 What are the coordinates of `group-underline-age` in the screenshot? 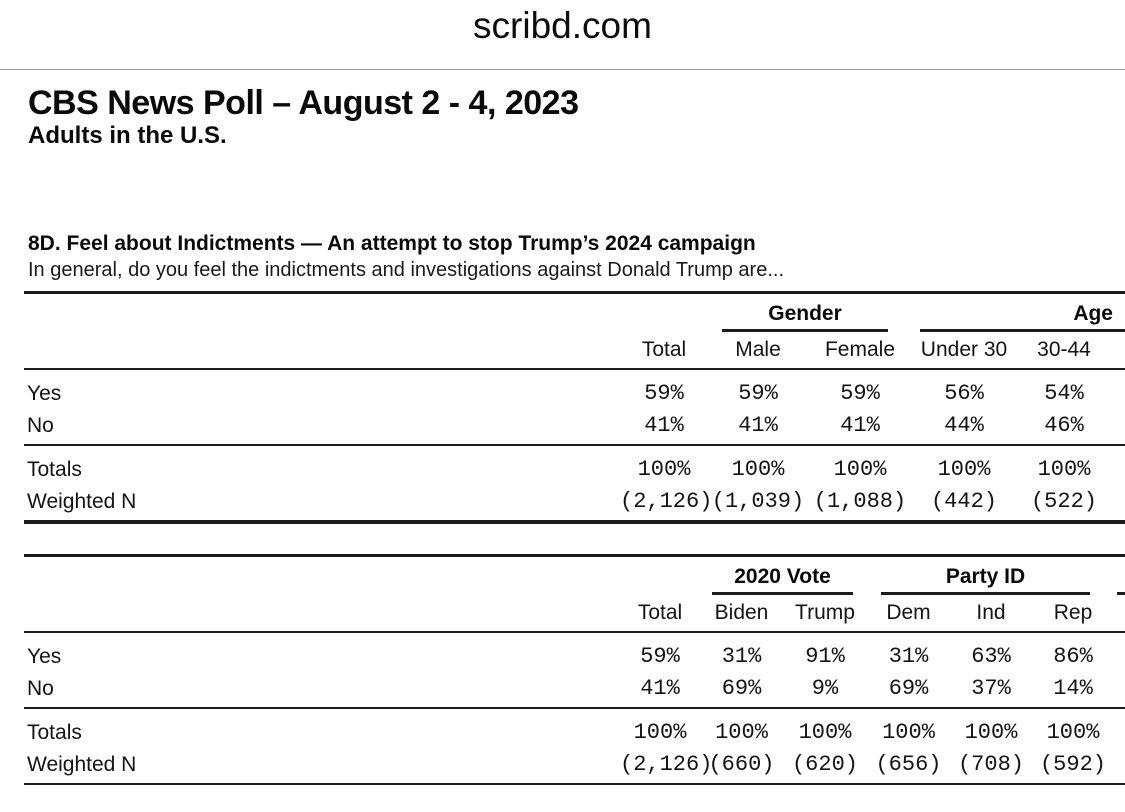 It's located at (1022, 330).